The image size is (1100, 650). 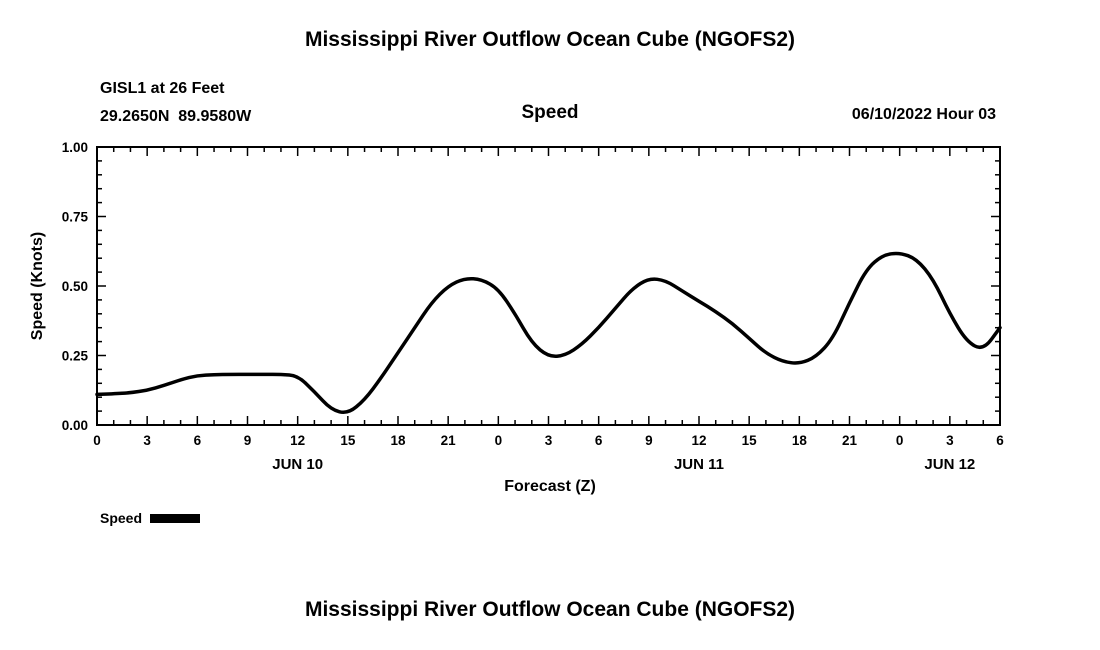 I want to click on x-axis-label: Forecast (Z), so click(x=550, y=486).